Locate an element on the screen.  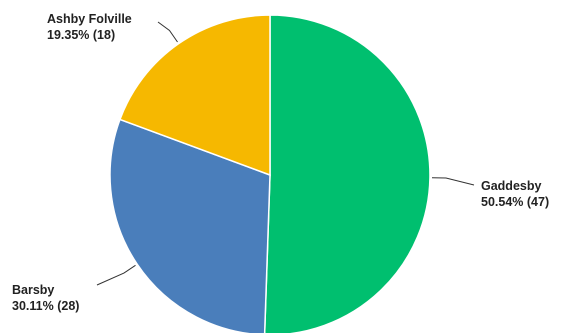
leader-line-barsby is located at coordinates (116, 275).